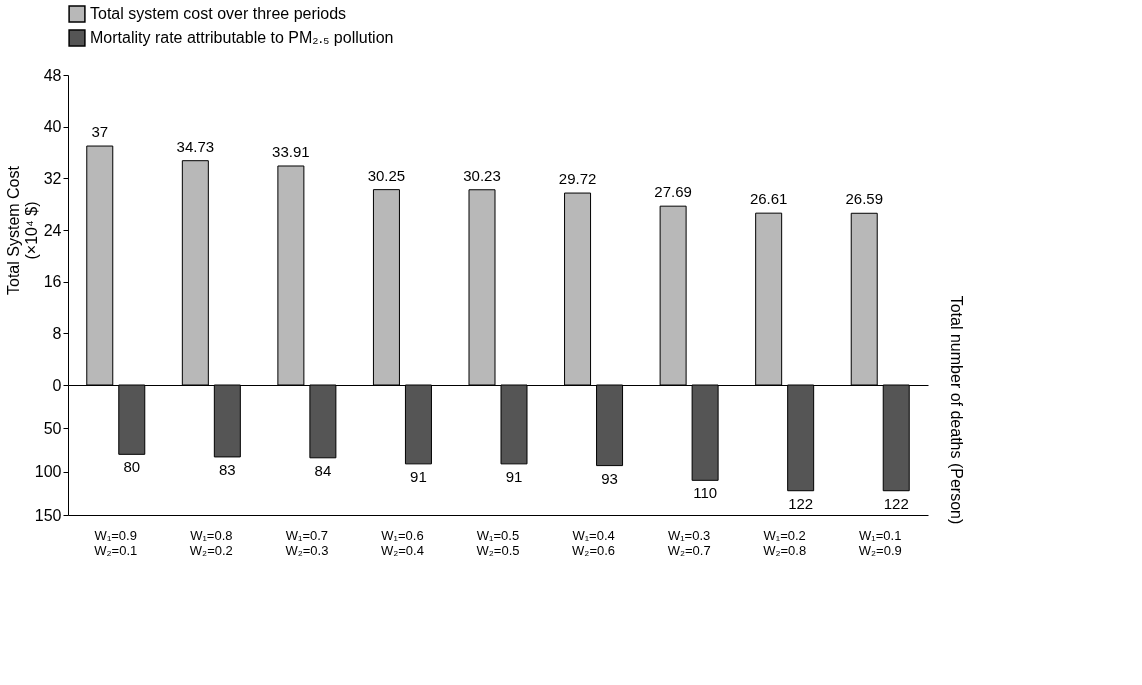 This screenshot has height=685, width=1142. I want to click on data-label: 29.72, so click(577, 179).